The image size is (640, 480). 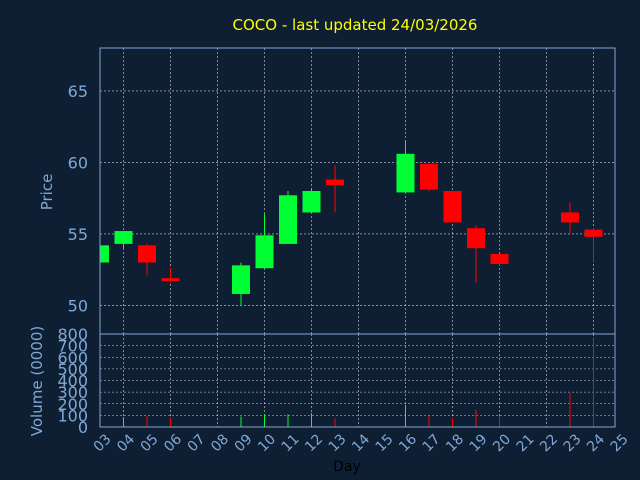 What do you see at coordinates (620, 443) in the screenshot?
I see `x-tick-label: 25` at bounding box center [620, 443].